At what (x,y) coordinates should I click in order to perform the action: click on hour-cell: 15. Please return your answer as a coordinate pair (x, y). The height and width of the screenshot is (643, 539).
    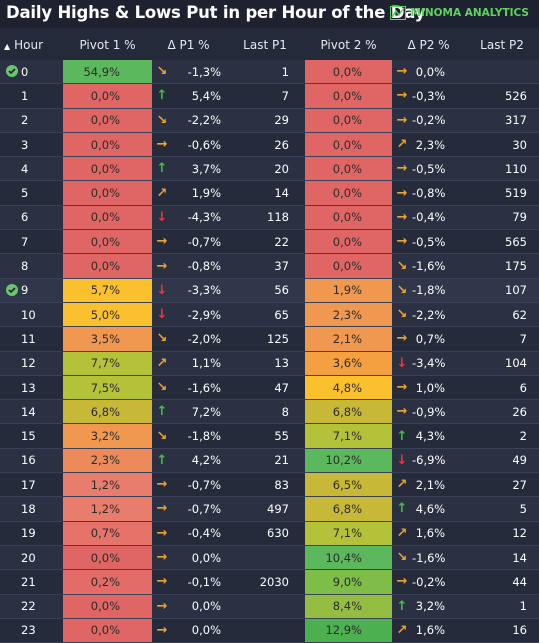
    Looking at the image, I should click on (31, 436).